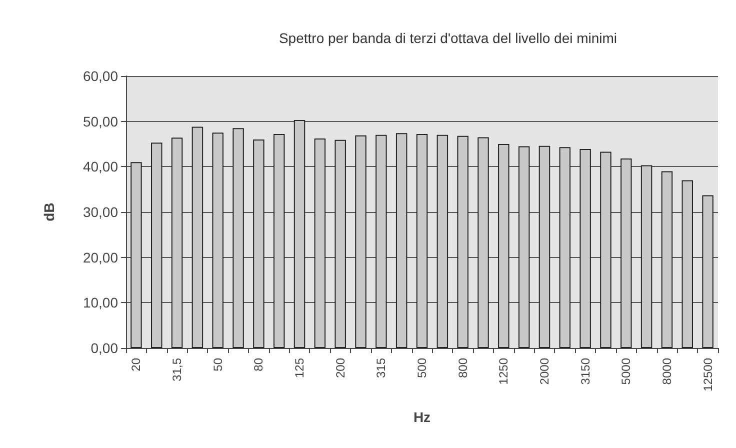 Image resolution: width=736 pixels, height=448 pixels. What do you see at coordinates (340, 368) in the screenshot?
I see `x-tick-label: 200` at bounding box center [340, 368].